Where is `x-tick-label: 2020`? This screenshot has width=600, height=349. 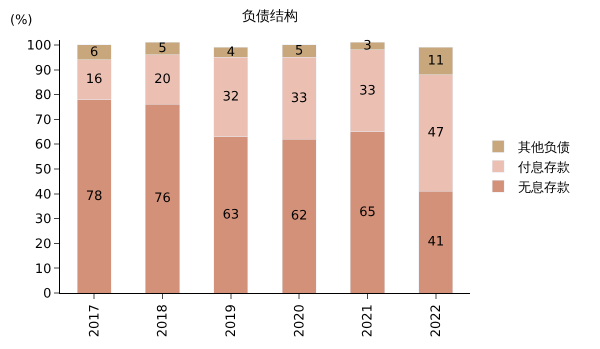
x-tick-label: 2020 is located at coordinates (300, 321).